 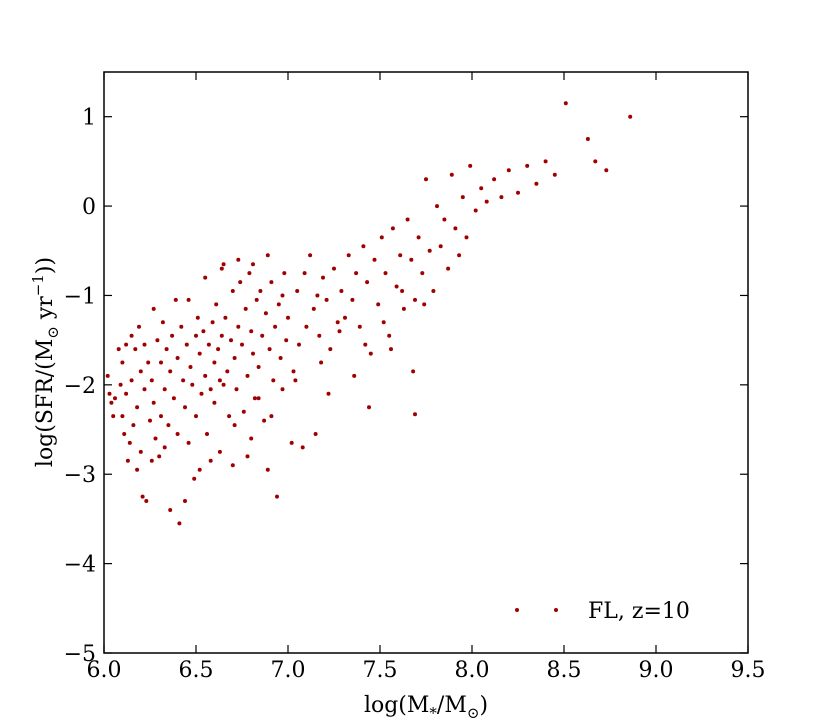 What do you see at coordinates (472, 670) in the screenshot?
I see `x-tick-label: 8.0` at bounding box center [472, 670].